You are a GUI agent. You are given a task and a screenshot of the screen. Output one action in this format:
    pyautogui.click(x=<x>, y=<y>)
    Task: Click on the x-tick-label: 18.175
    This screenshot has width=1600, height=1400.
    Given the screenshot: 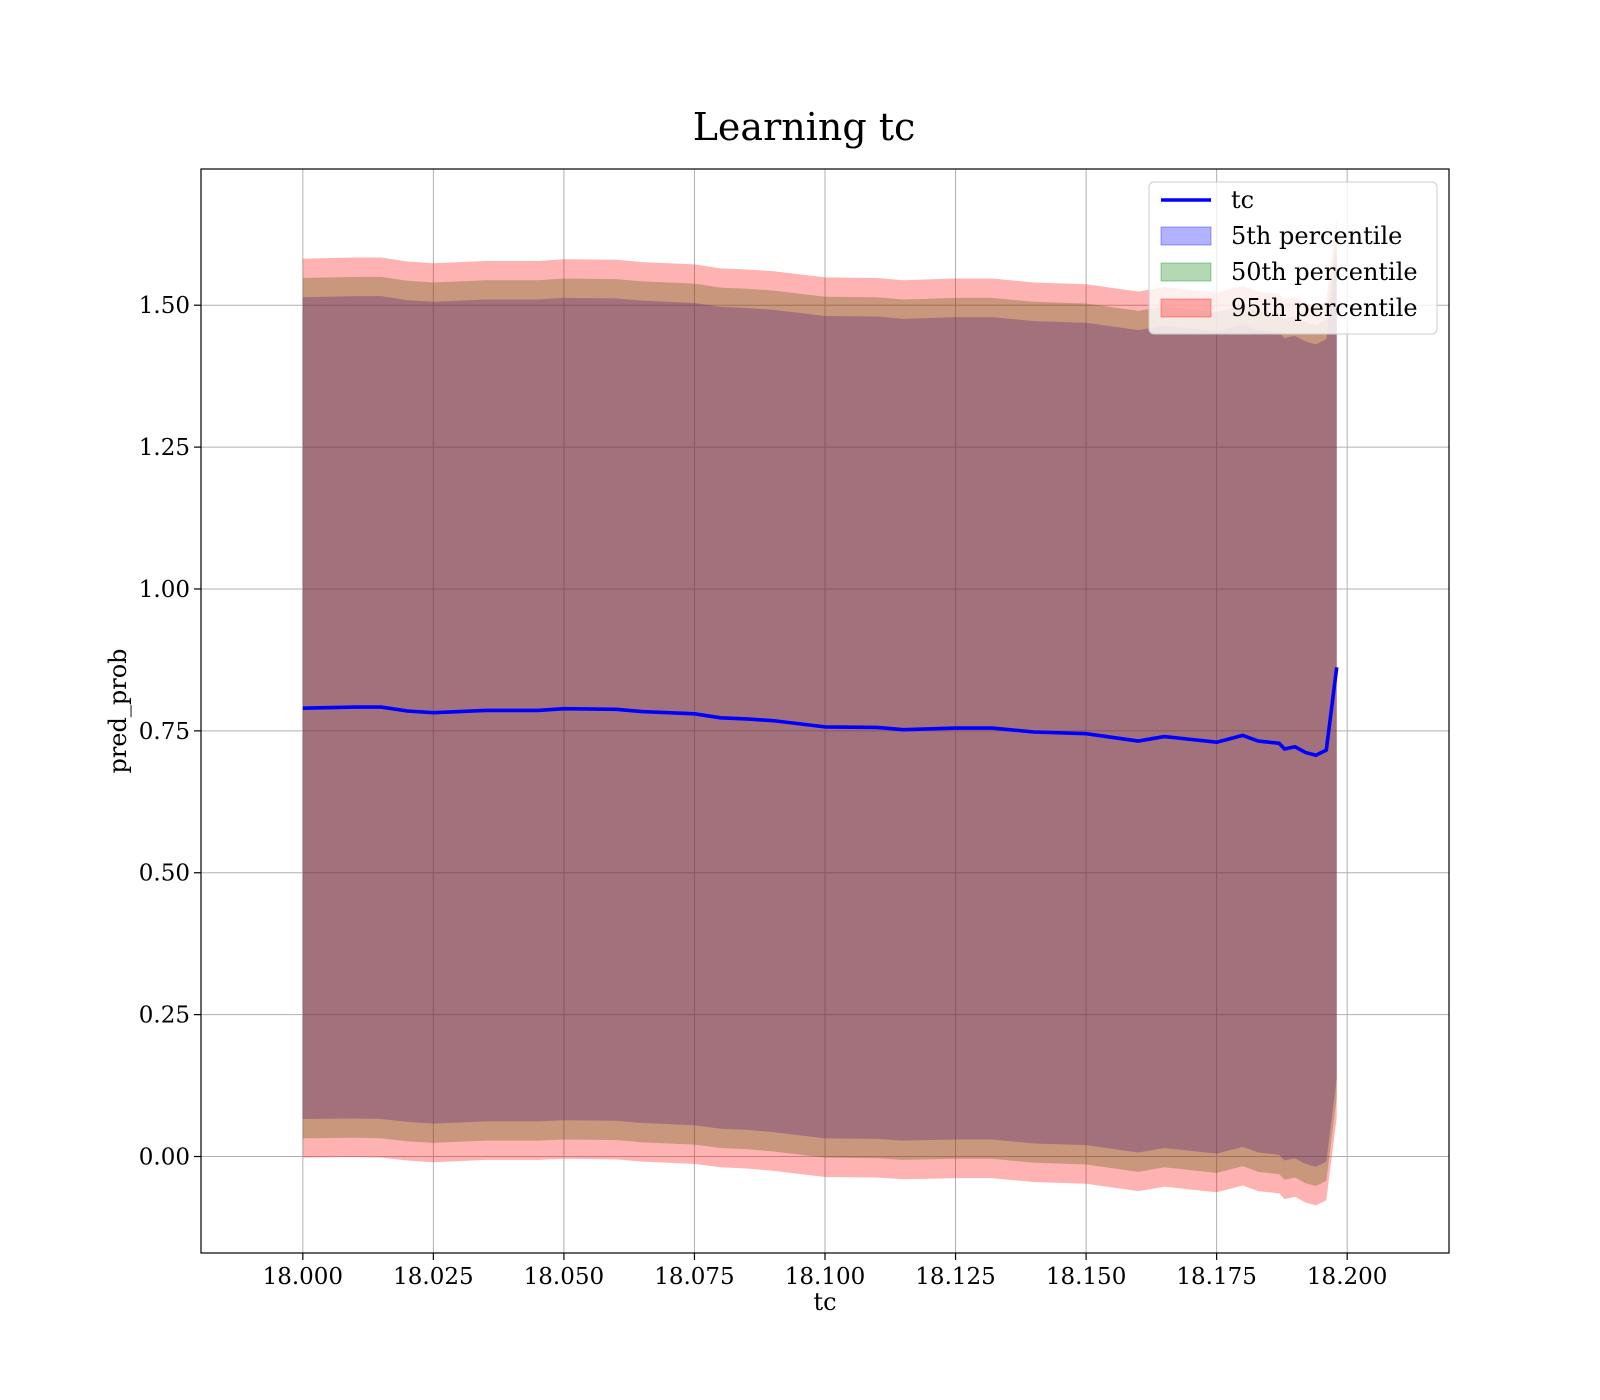 What is the action you would take?
    pyautogui.click(x=1216, y=1277)
    